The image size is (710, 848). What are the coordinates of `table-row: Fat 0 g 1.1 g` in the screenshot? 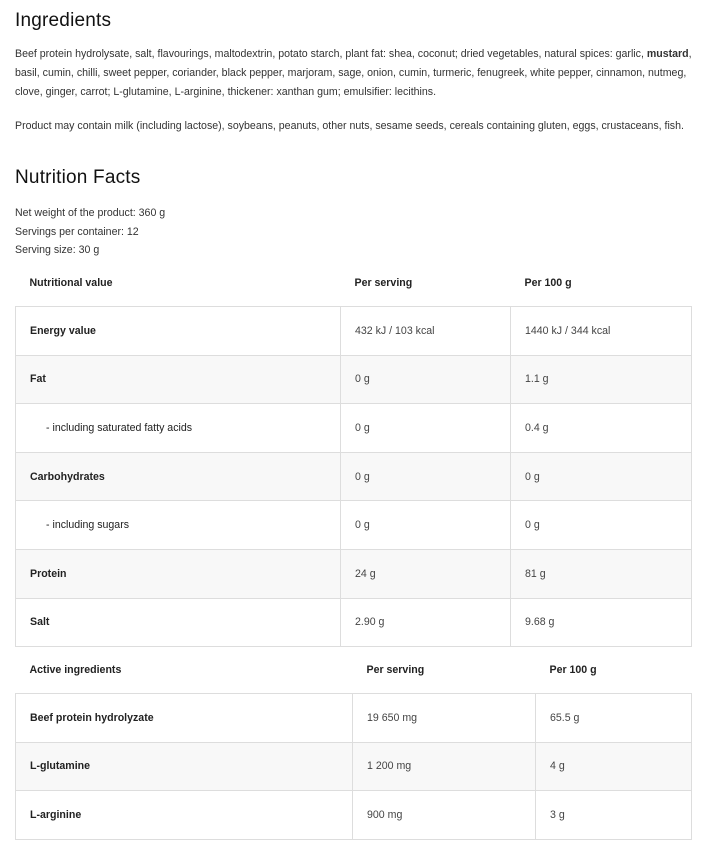 It's located at (353, 379).